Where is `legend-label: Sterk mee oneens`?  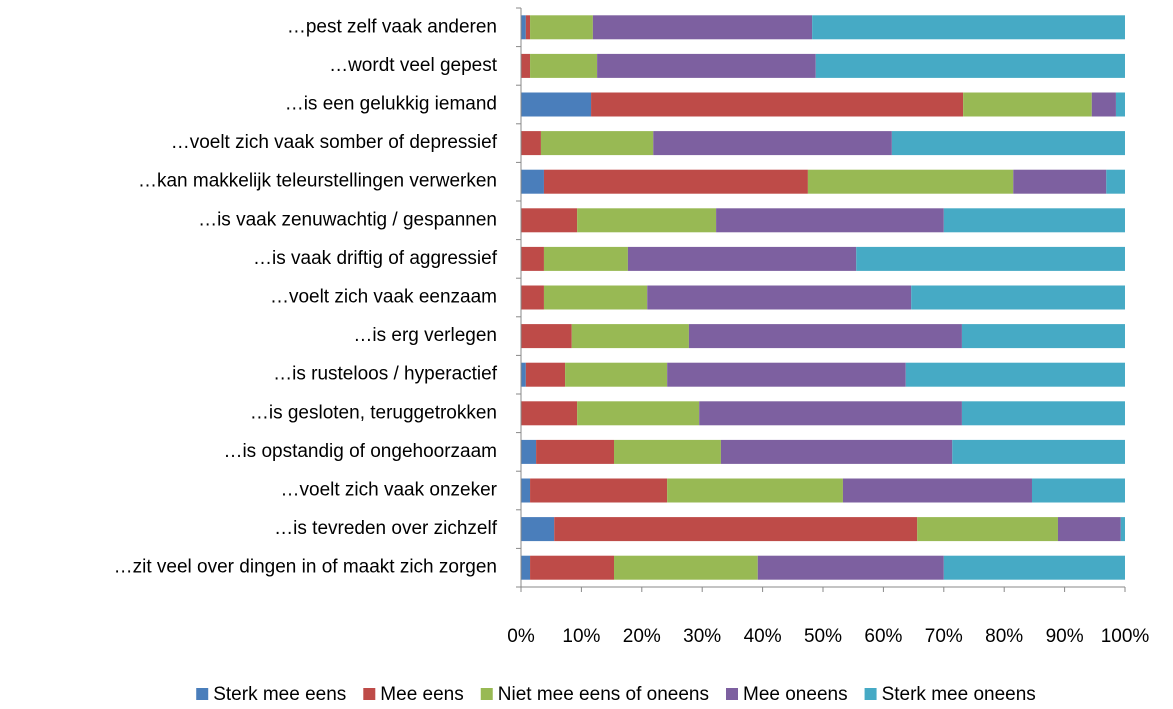 legend-label: Sterk mee oneens is located at coordinates (959, 694).